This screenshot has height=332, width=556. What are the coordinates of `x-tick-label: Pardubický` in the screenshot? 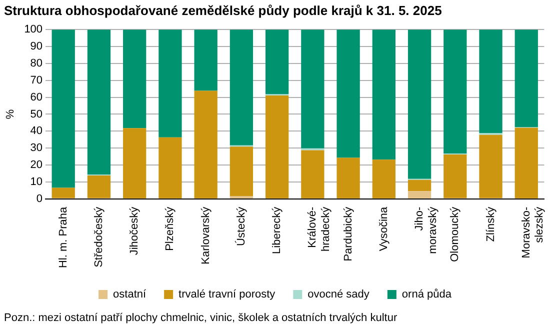 It's located at (348, 234).